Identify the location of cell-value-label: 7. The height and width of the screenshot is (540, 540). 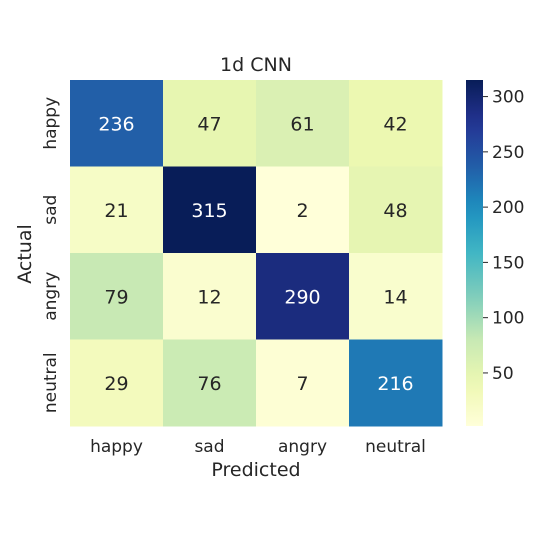
(302, 384).